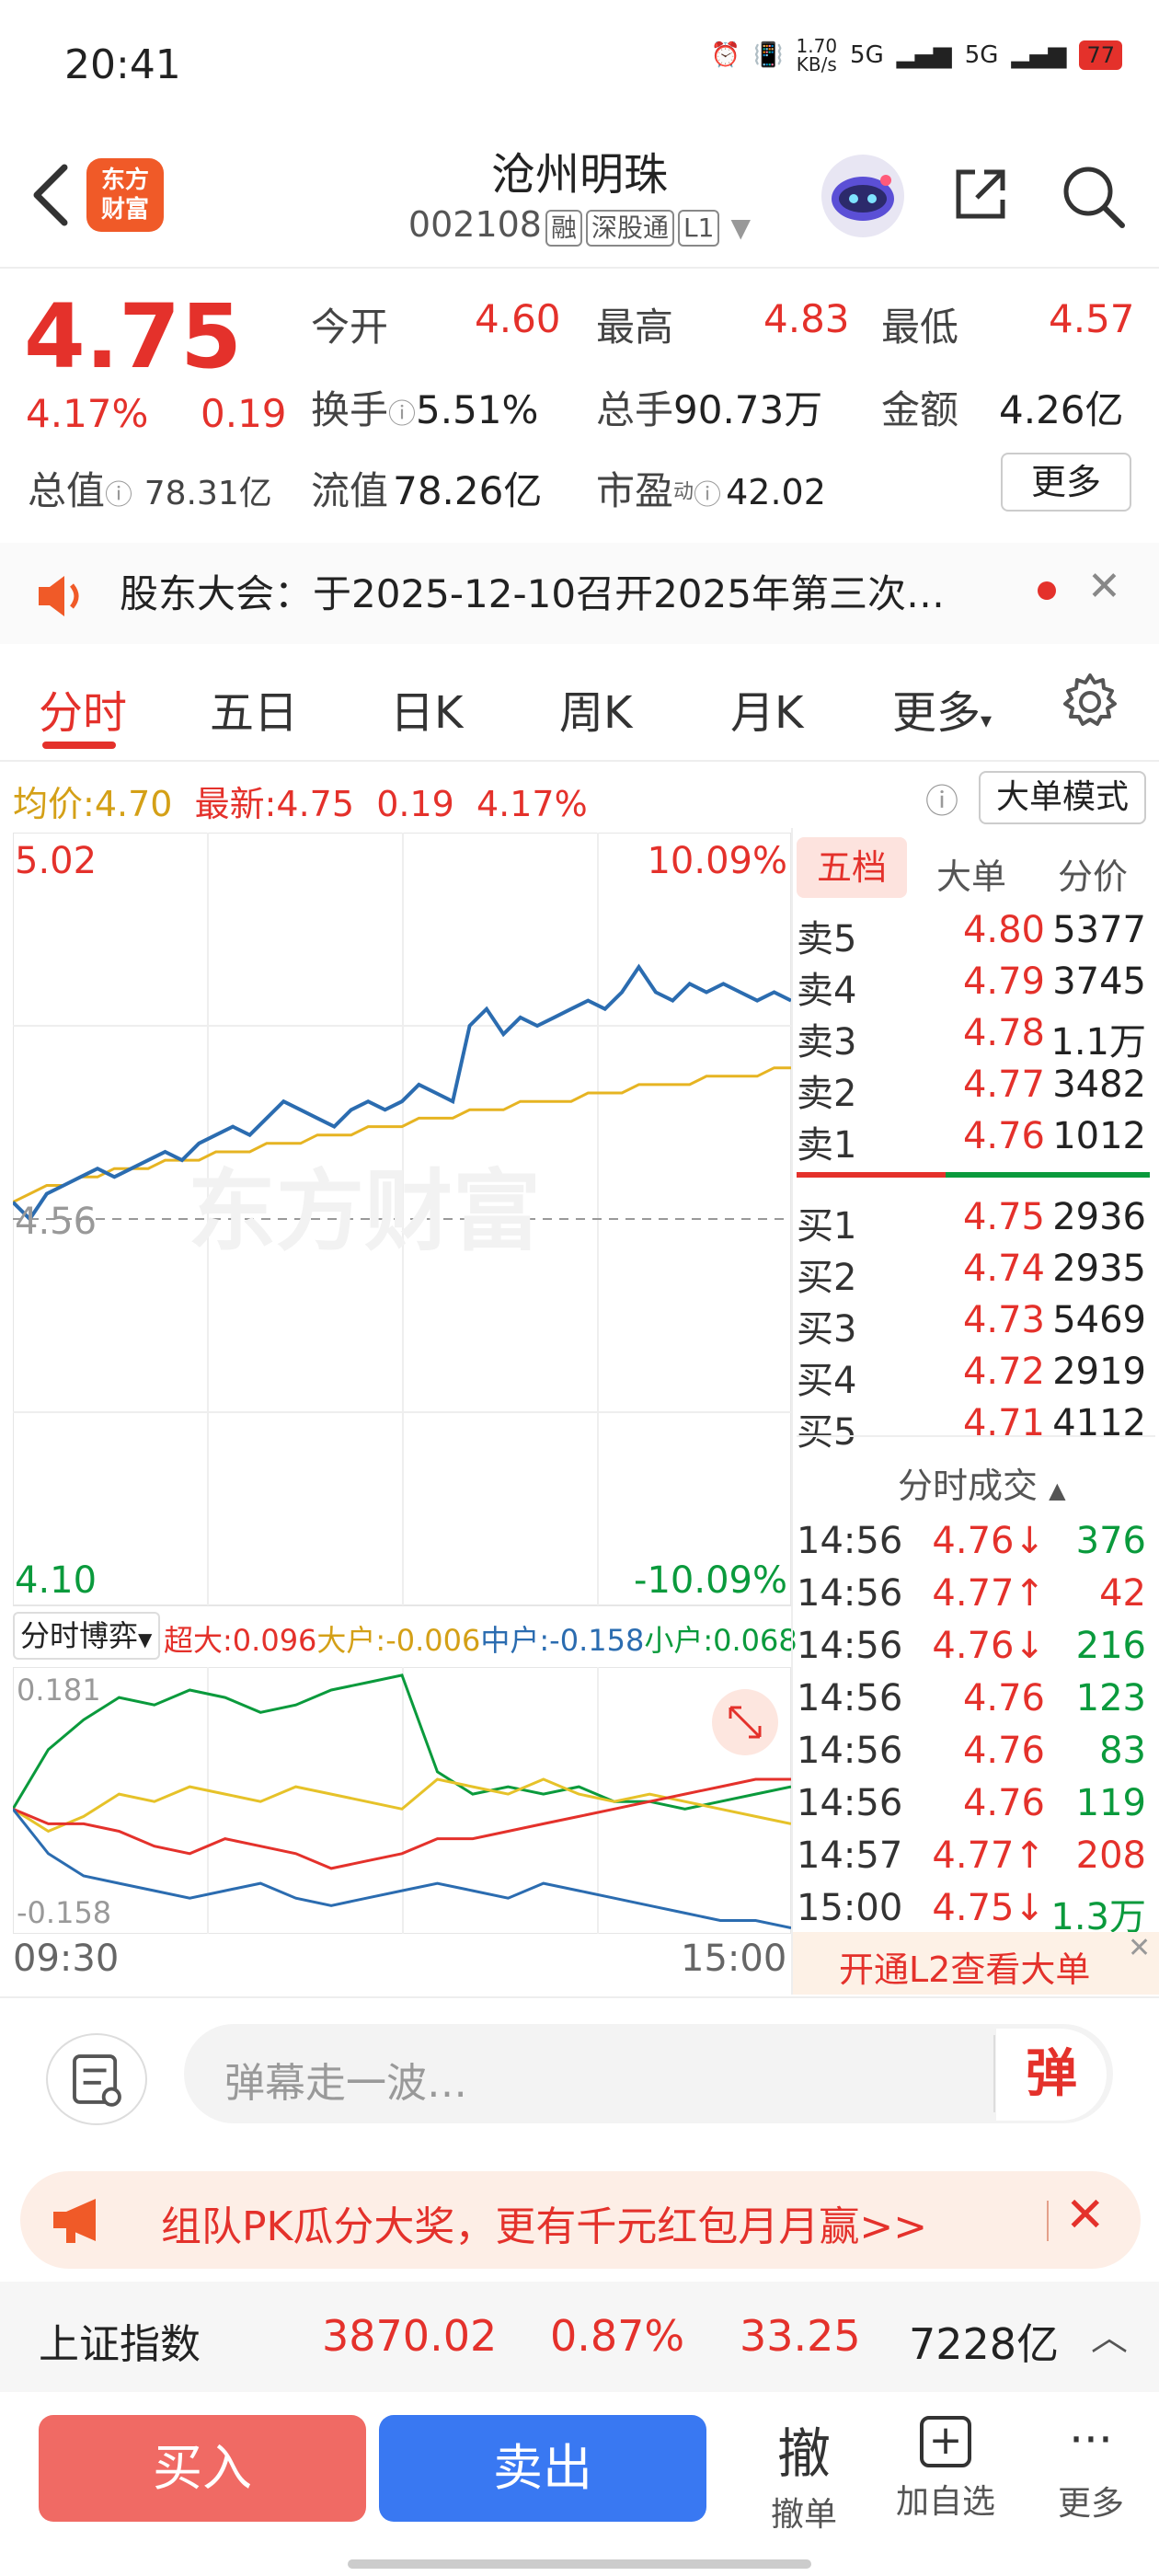 The width and height of the screenshot is (1159, 2576). Describe the element at coordinates (942, 713) in the screenshot. I see `tab-more: 更多▾` at that location.